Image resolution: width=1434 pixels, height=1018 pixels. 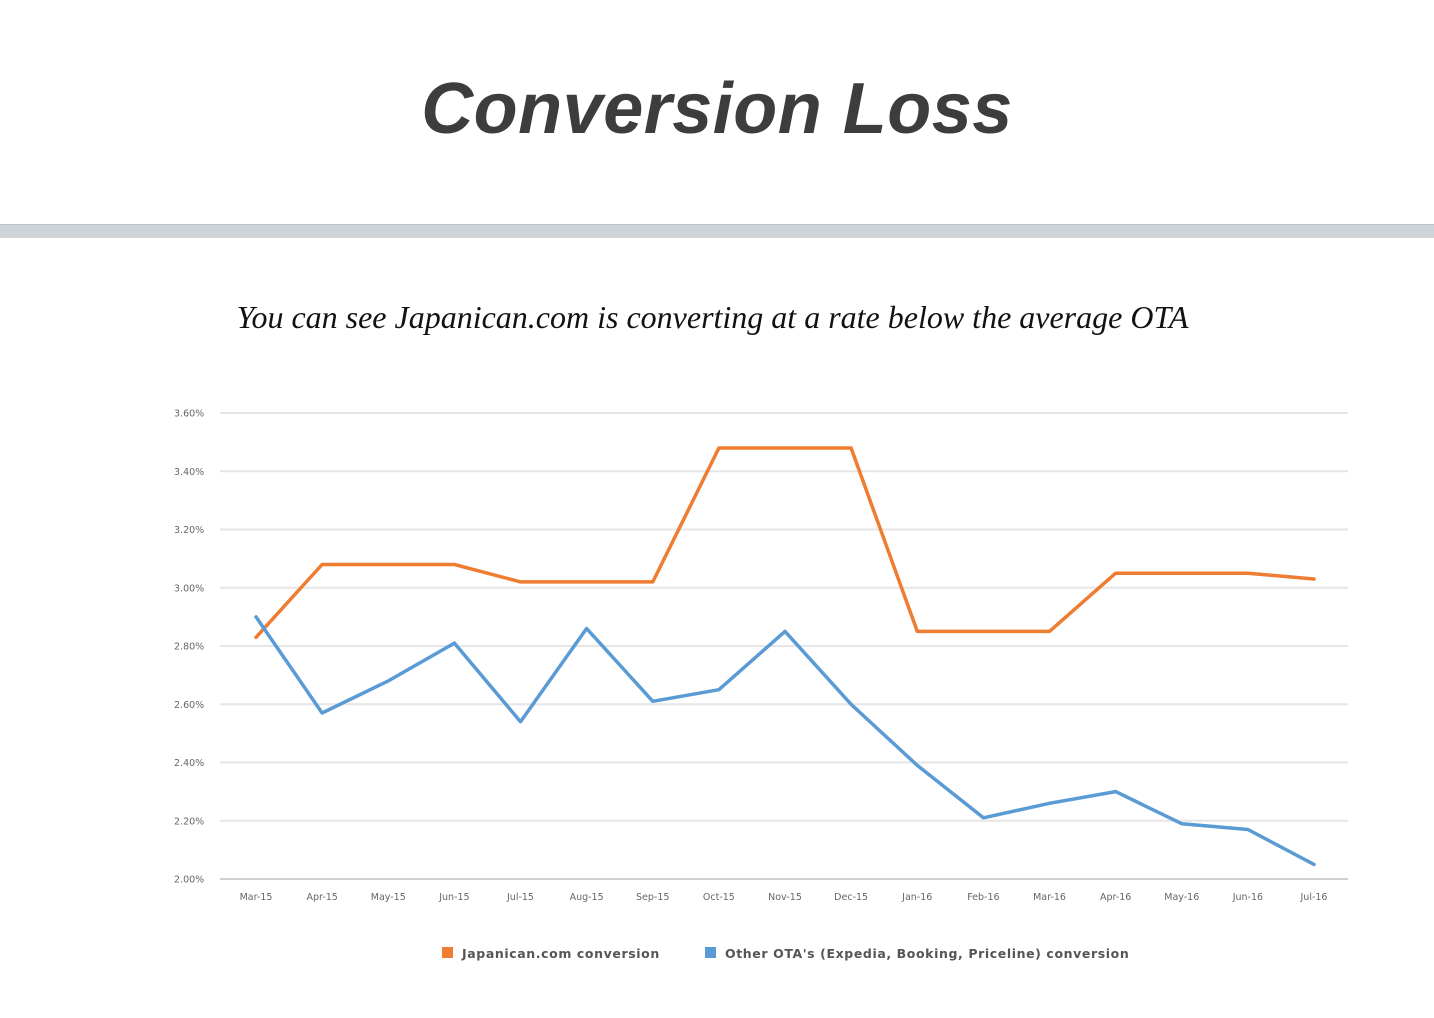 I want to click on y-tick-label: 3.00%, so click(x=189, y=588).